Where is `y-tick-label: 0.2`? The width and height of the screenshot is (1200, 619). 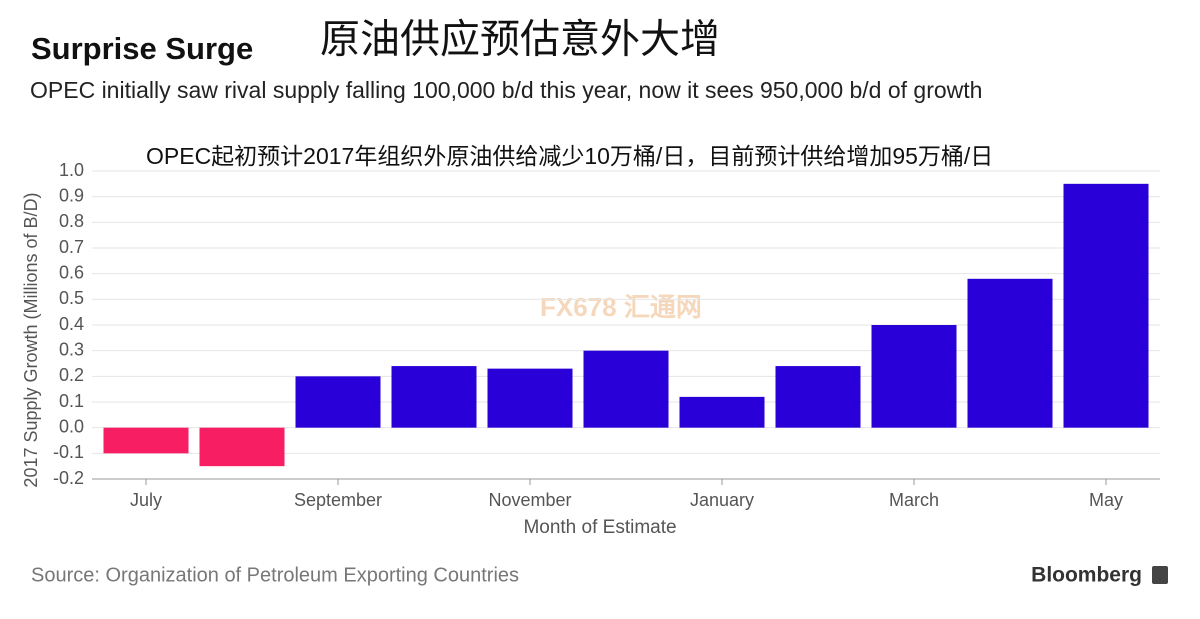 y-tick-label: 0.2 is located at coordinates (71, 375).